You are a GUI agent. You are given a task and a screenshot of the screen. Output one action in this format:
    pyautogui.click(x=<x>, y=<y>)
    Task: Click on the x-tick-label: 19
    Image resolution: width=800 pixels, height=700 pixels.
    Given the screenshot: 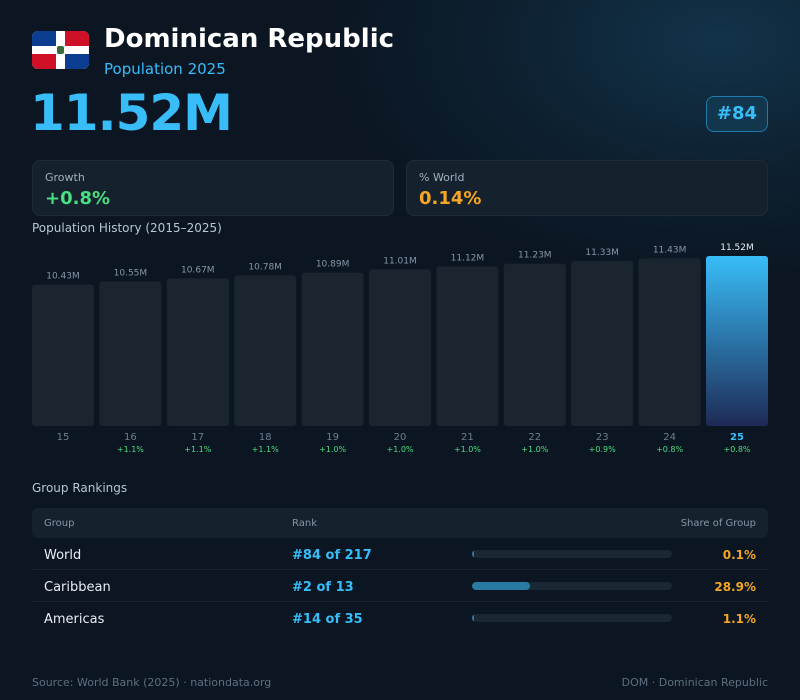 What is the action you would take?
    pyautogui.click(x=332, y=437)
    